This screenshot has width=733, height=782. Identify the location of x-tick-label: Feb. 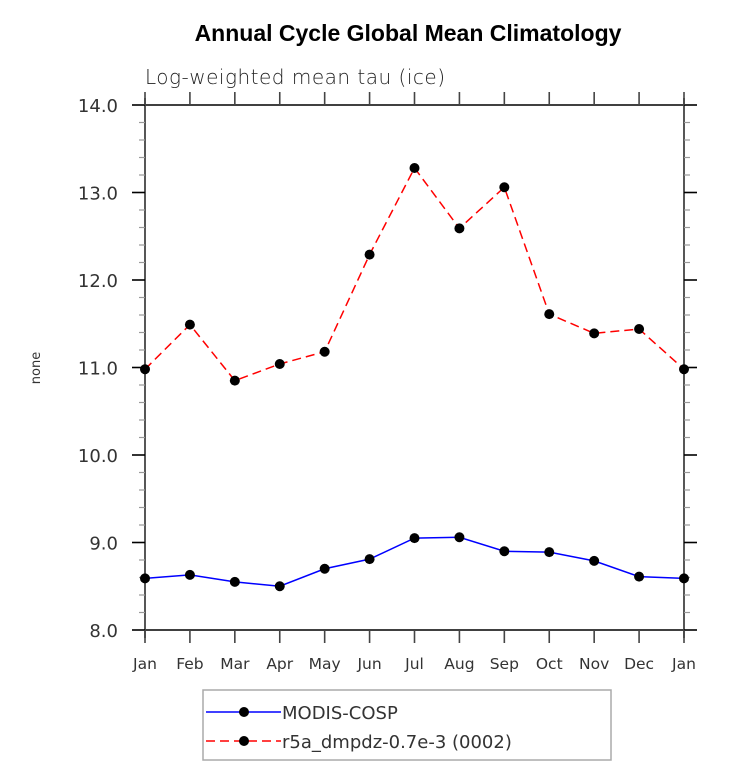
(189, 664).